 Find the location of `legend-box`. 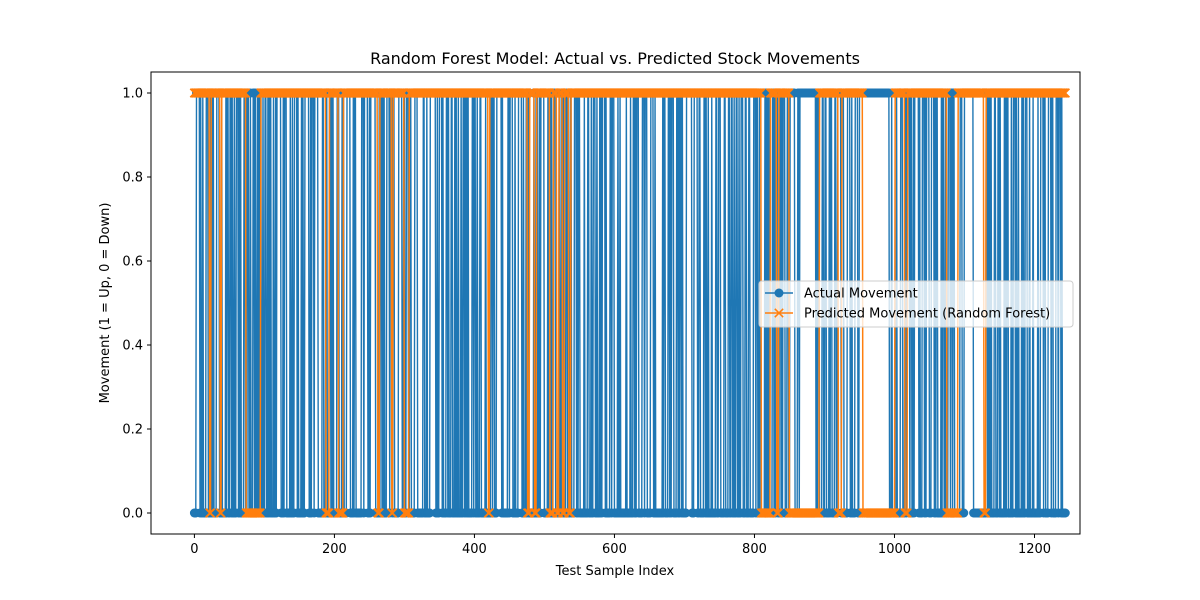

legend-box is located at coordinates (916, 304).